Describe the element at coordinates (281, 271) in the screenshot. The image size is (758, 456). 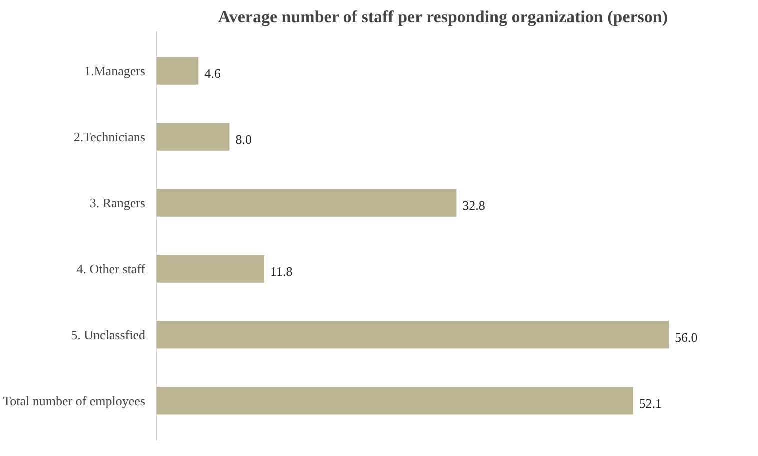
I see `data-label: 11.8` at that location.